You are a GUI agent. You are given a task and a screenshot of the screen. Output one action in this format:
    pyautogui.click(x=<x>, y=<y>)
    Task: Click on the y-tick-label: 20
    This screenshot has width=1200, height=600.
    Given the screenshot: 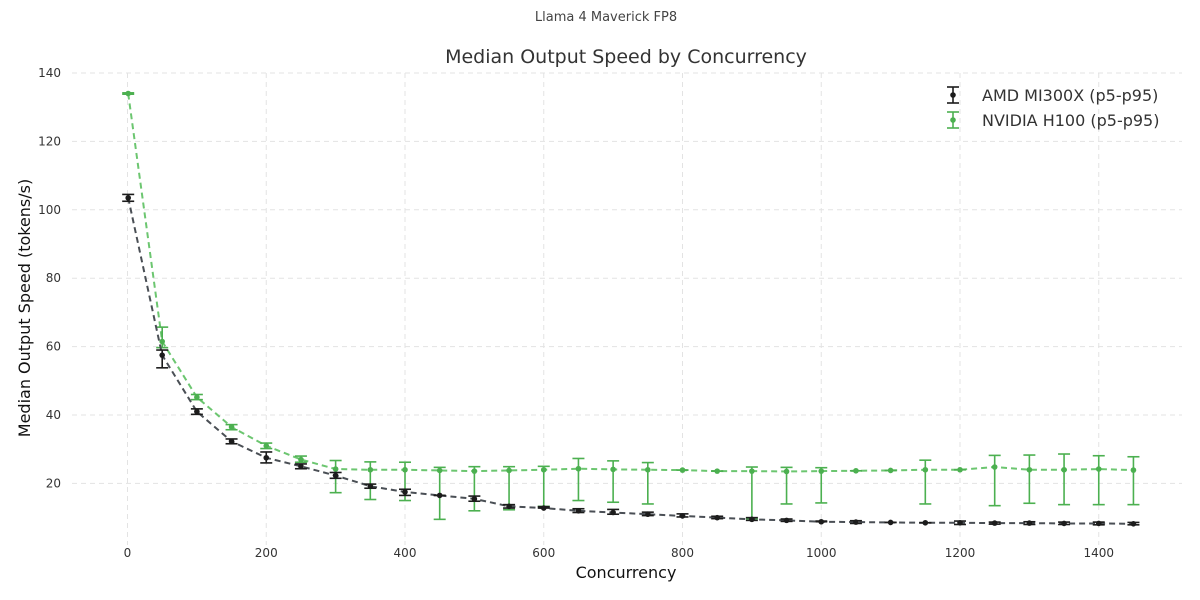 What is the action you would take?
    pyautogui.click(x=53, y=483)
    